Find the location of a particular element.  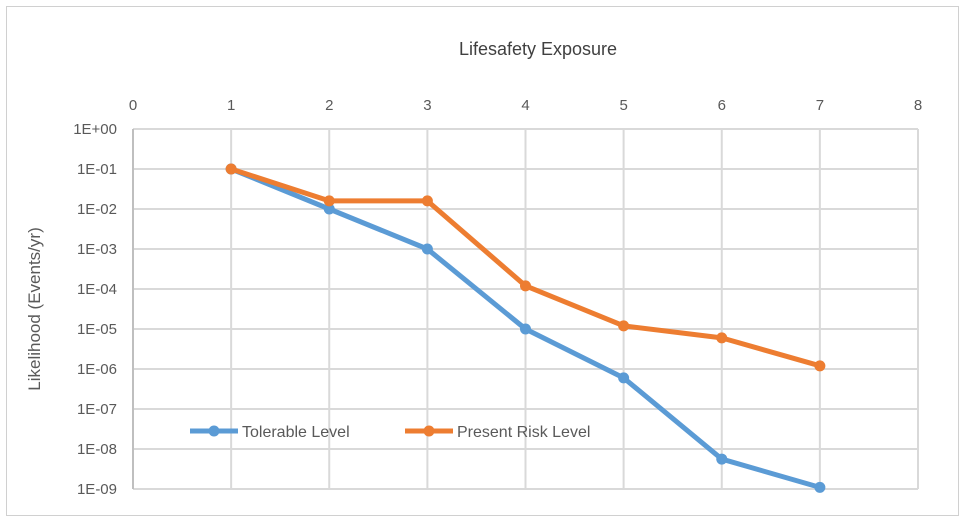

y-axis-label: Likelihood (Events/yr) is located at coordinates (34, 308).